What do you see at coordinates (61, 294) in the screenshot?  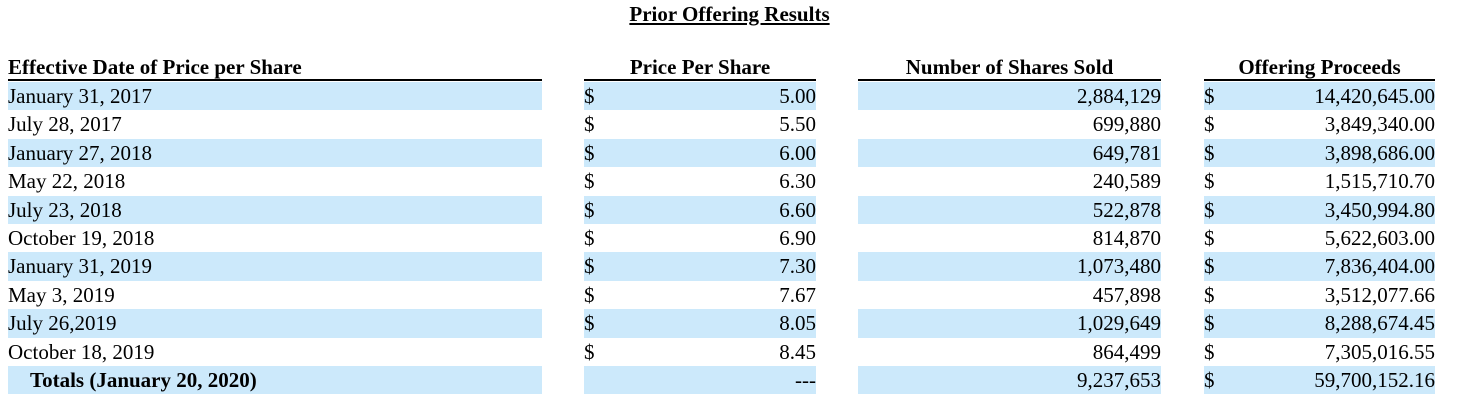 I see `effective-date-cell: May 3, 2019` at bounding box center [61, 294].